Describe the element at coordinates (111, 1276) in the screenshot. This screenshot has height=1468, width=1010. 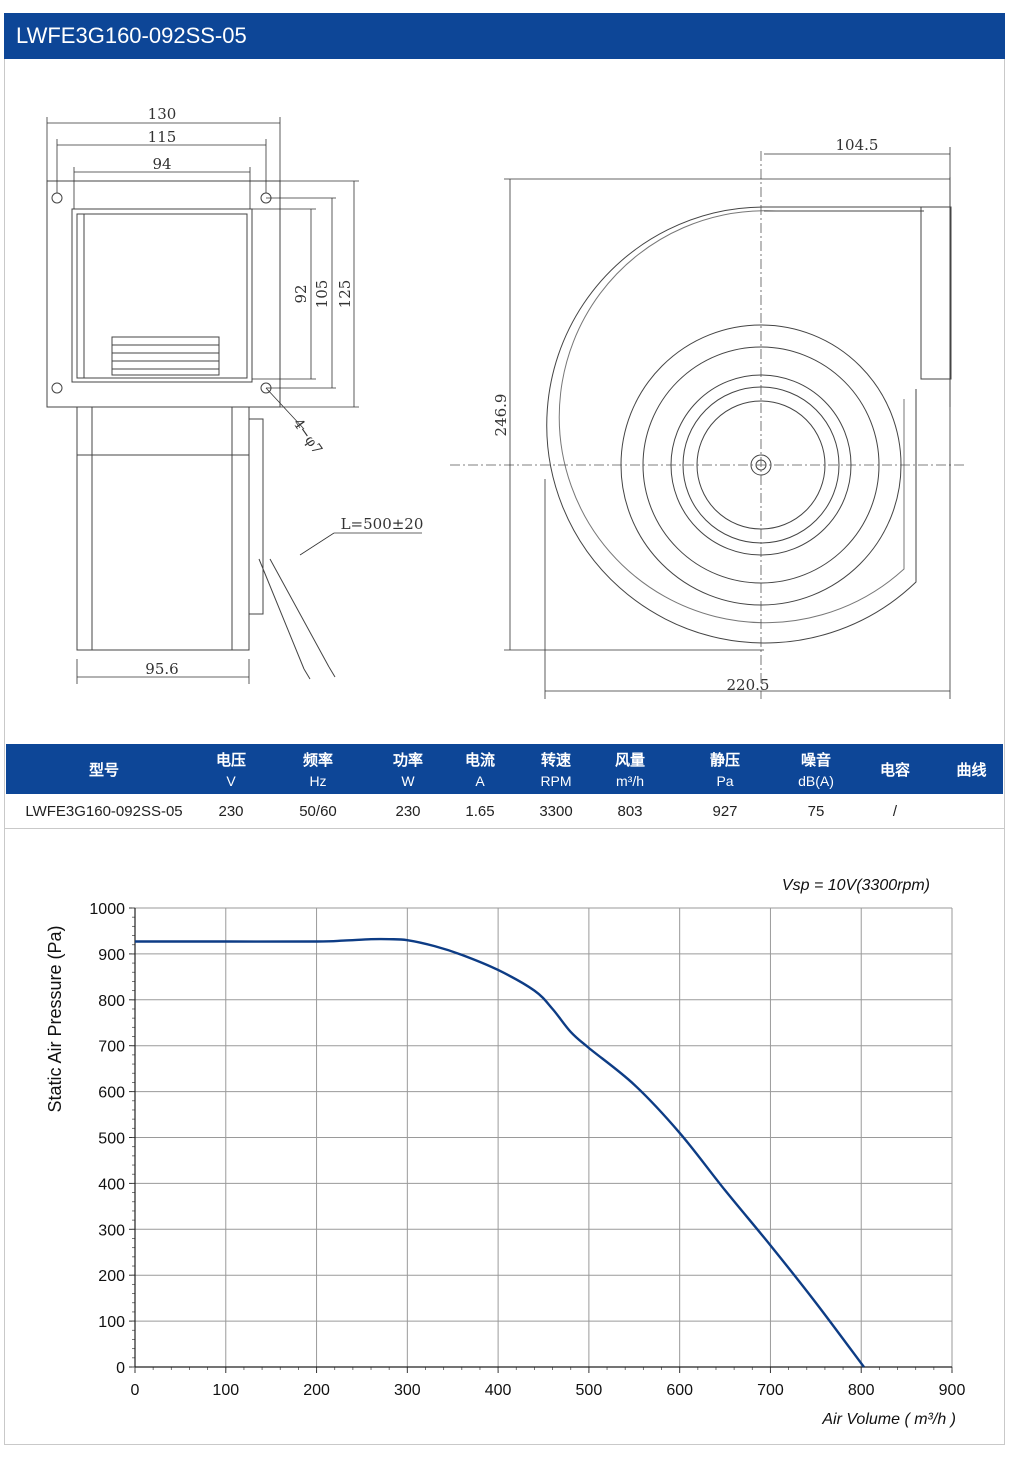
I see `y-tick-label: 200` at that location.